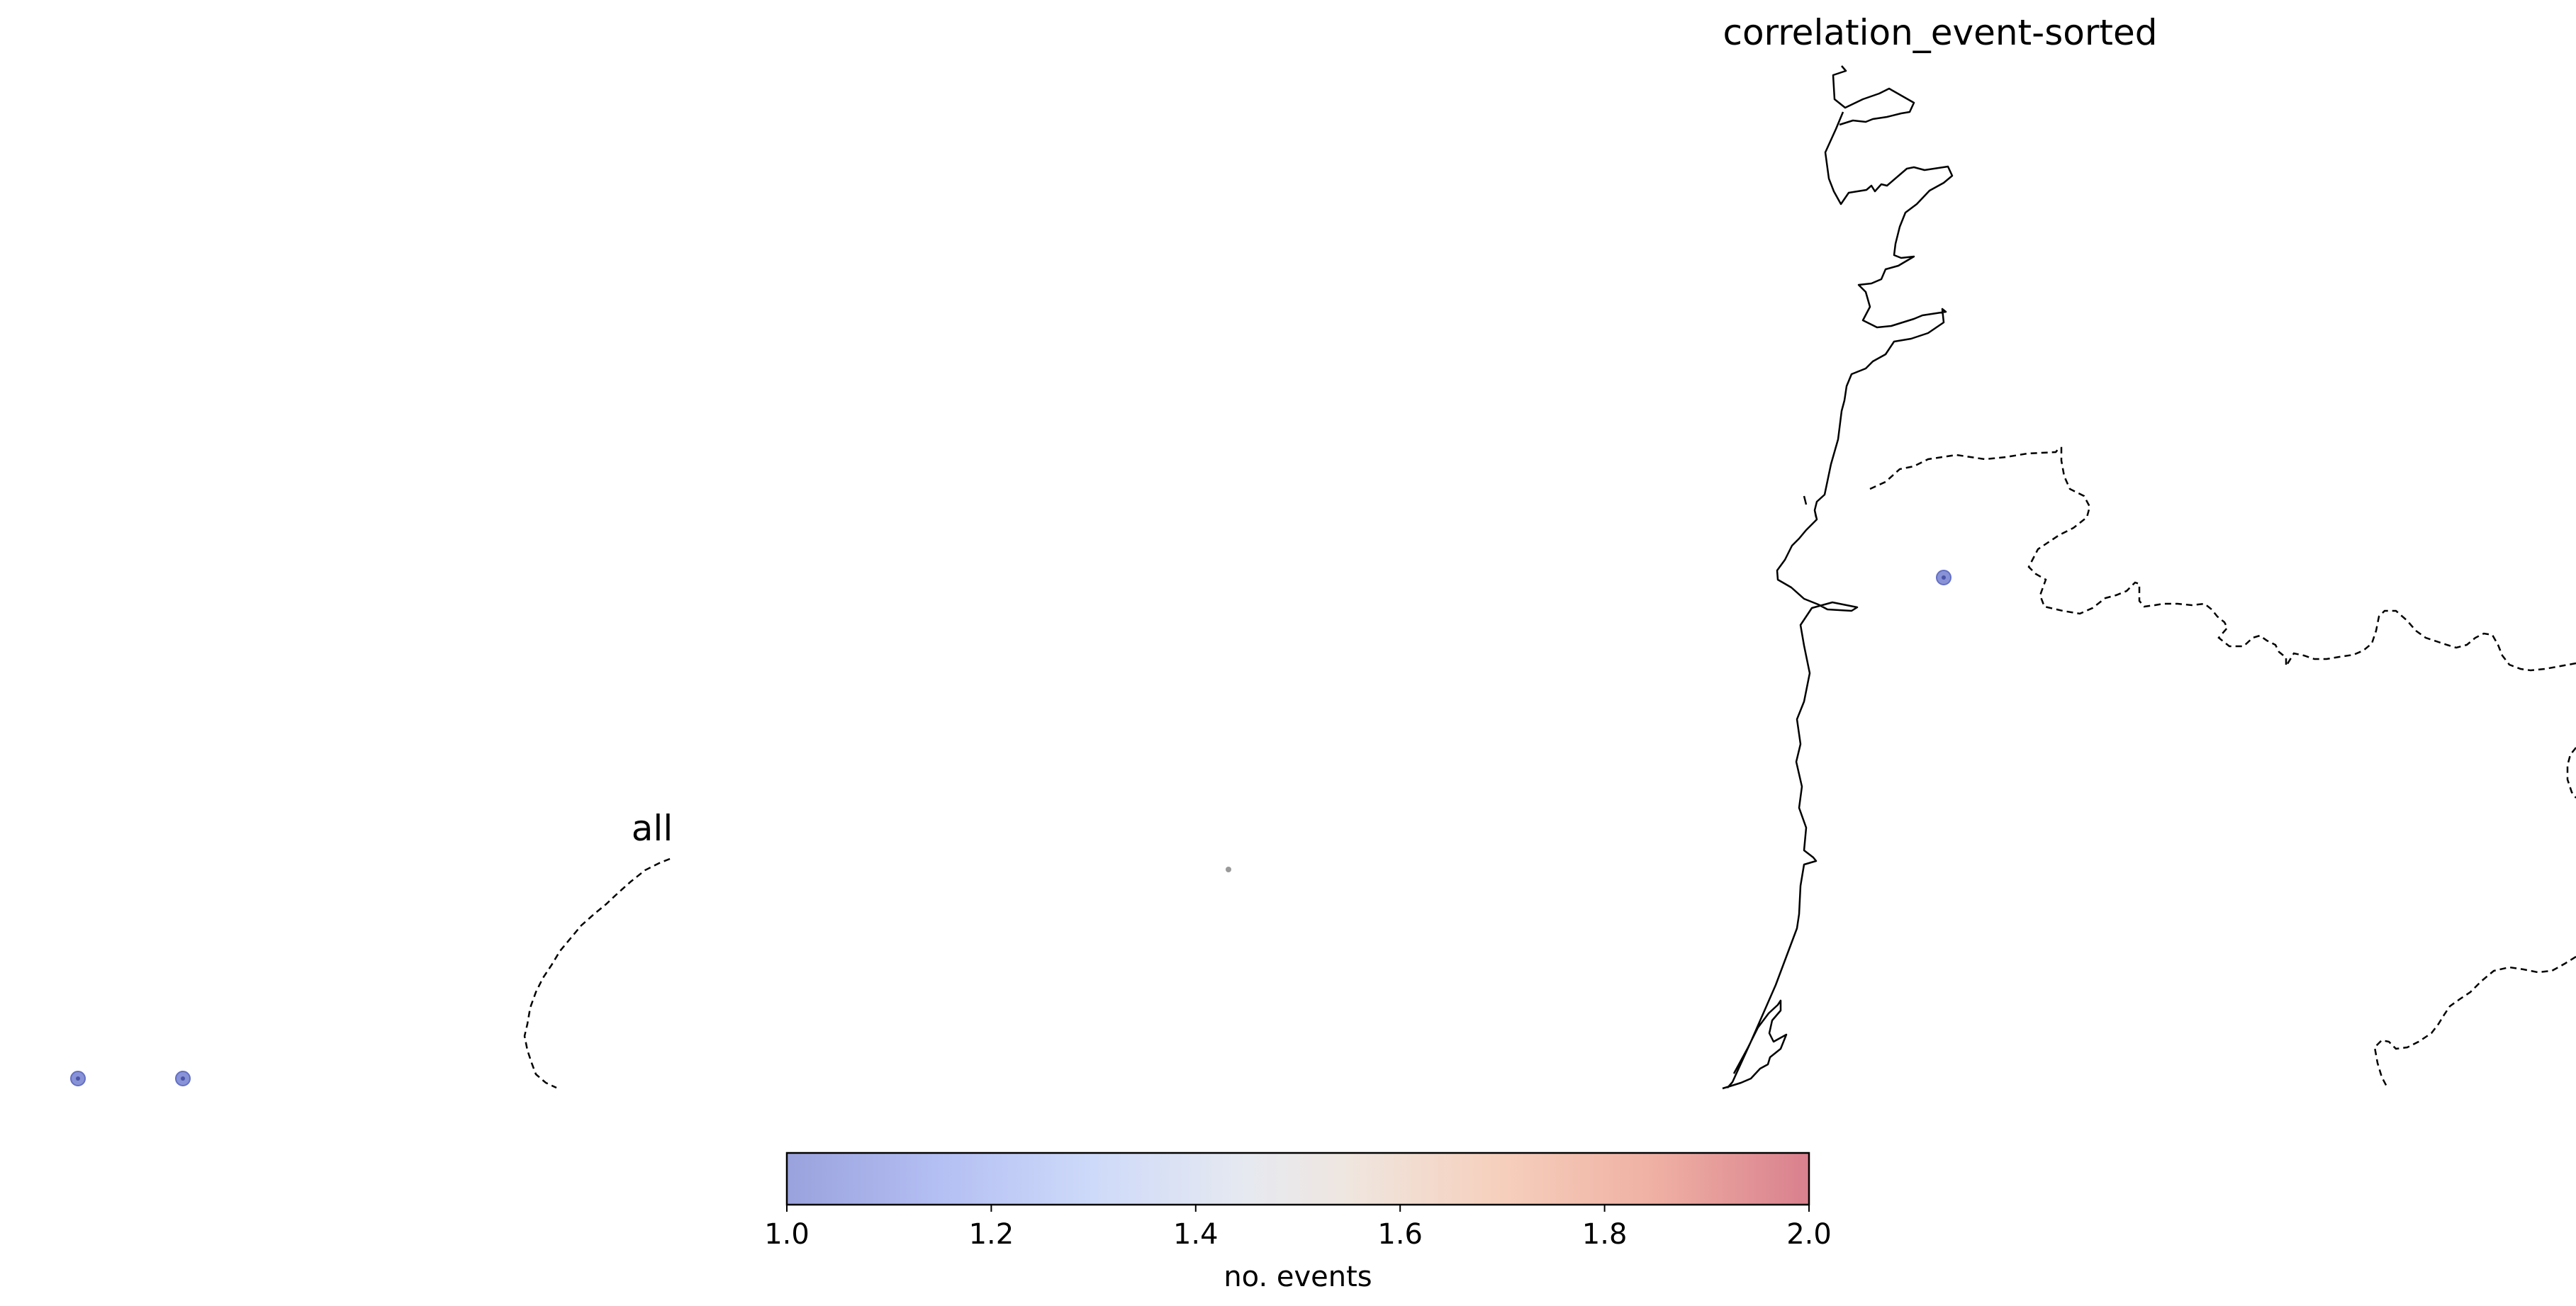 Image resolution: width=2576 pixels, height=1306 pixels. Describe the element at coordinates (652, 829) in the screenshot. I see `panel-title-left: all` at that location.